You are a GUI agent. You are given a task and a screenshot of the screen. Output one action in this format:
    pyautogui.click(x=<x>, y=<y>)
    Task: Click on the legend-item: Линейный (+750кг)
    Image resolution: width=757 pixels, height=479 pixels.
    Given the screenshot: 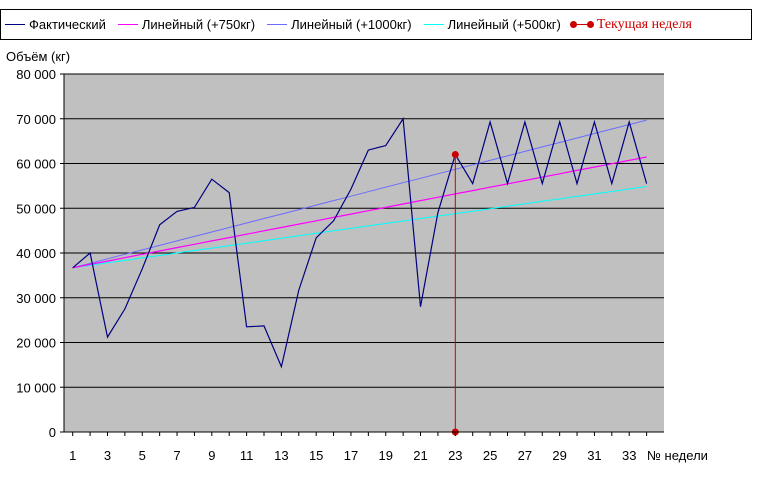 What is the action you would take?
    pyautogui.click(x=186, y=24)
    